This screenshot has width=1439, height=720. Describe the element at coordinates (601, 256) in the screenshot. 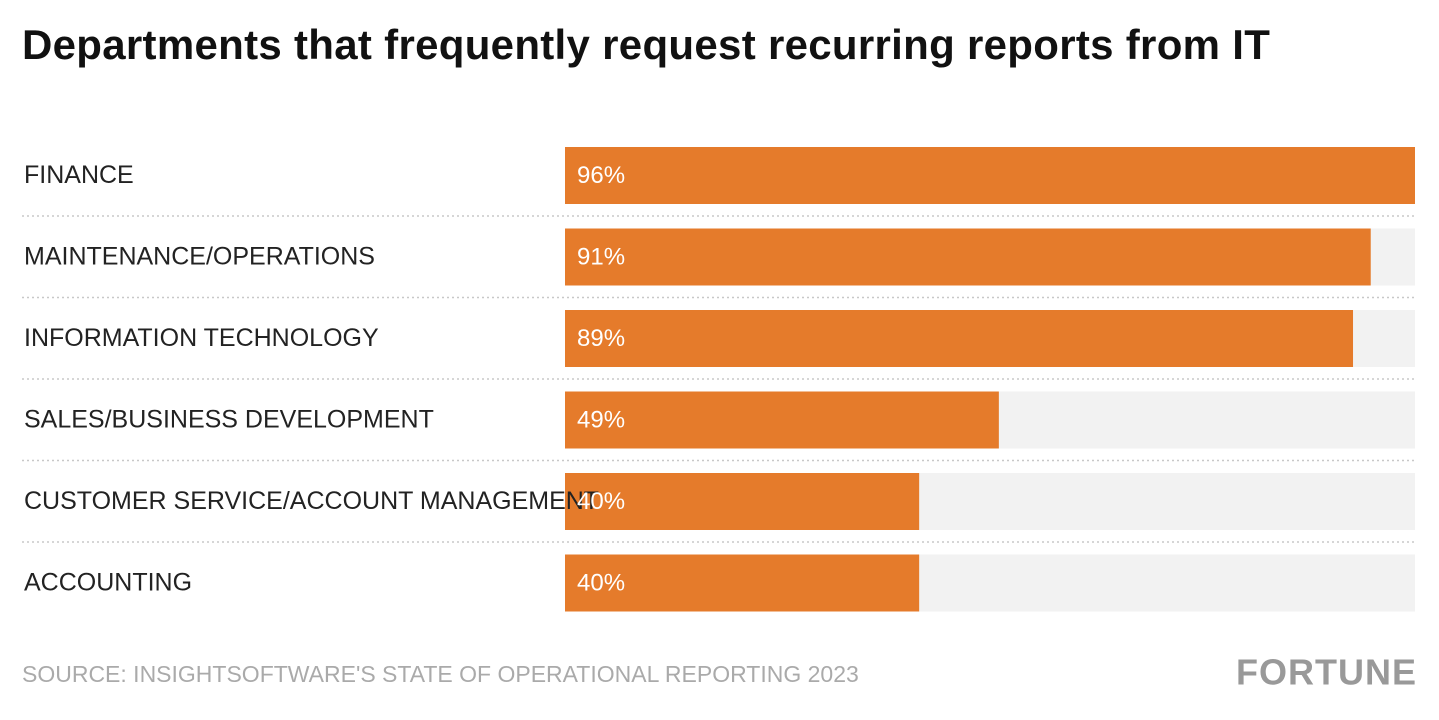

I see `value-label: 91%` at that location.